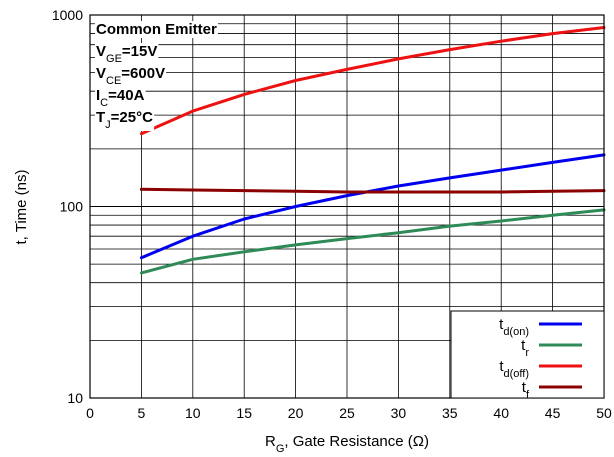 The image size is (614, 457). I want to click on series-line-f, so click(372, 190).